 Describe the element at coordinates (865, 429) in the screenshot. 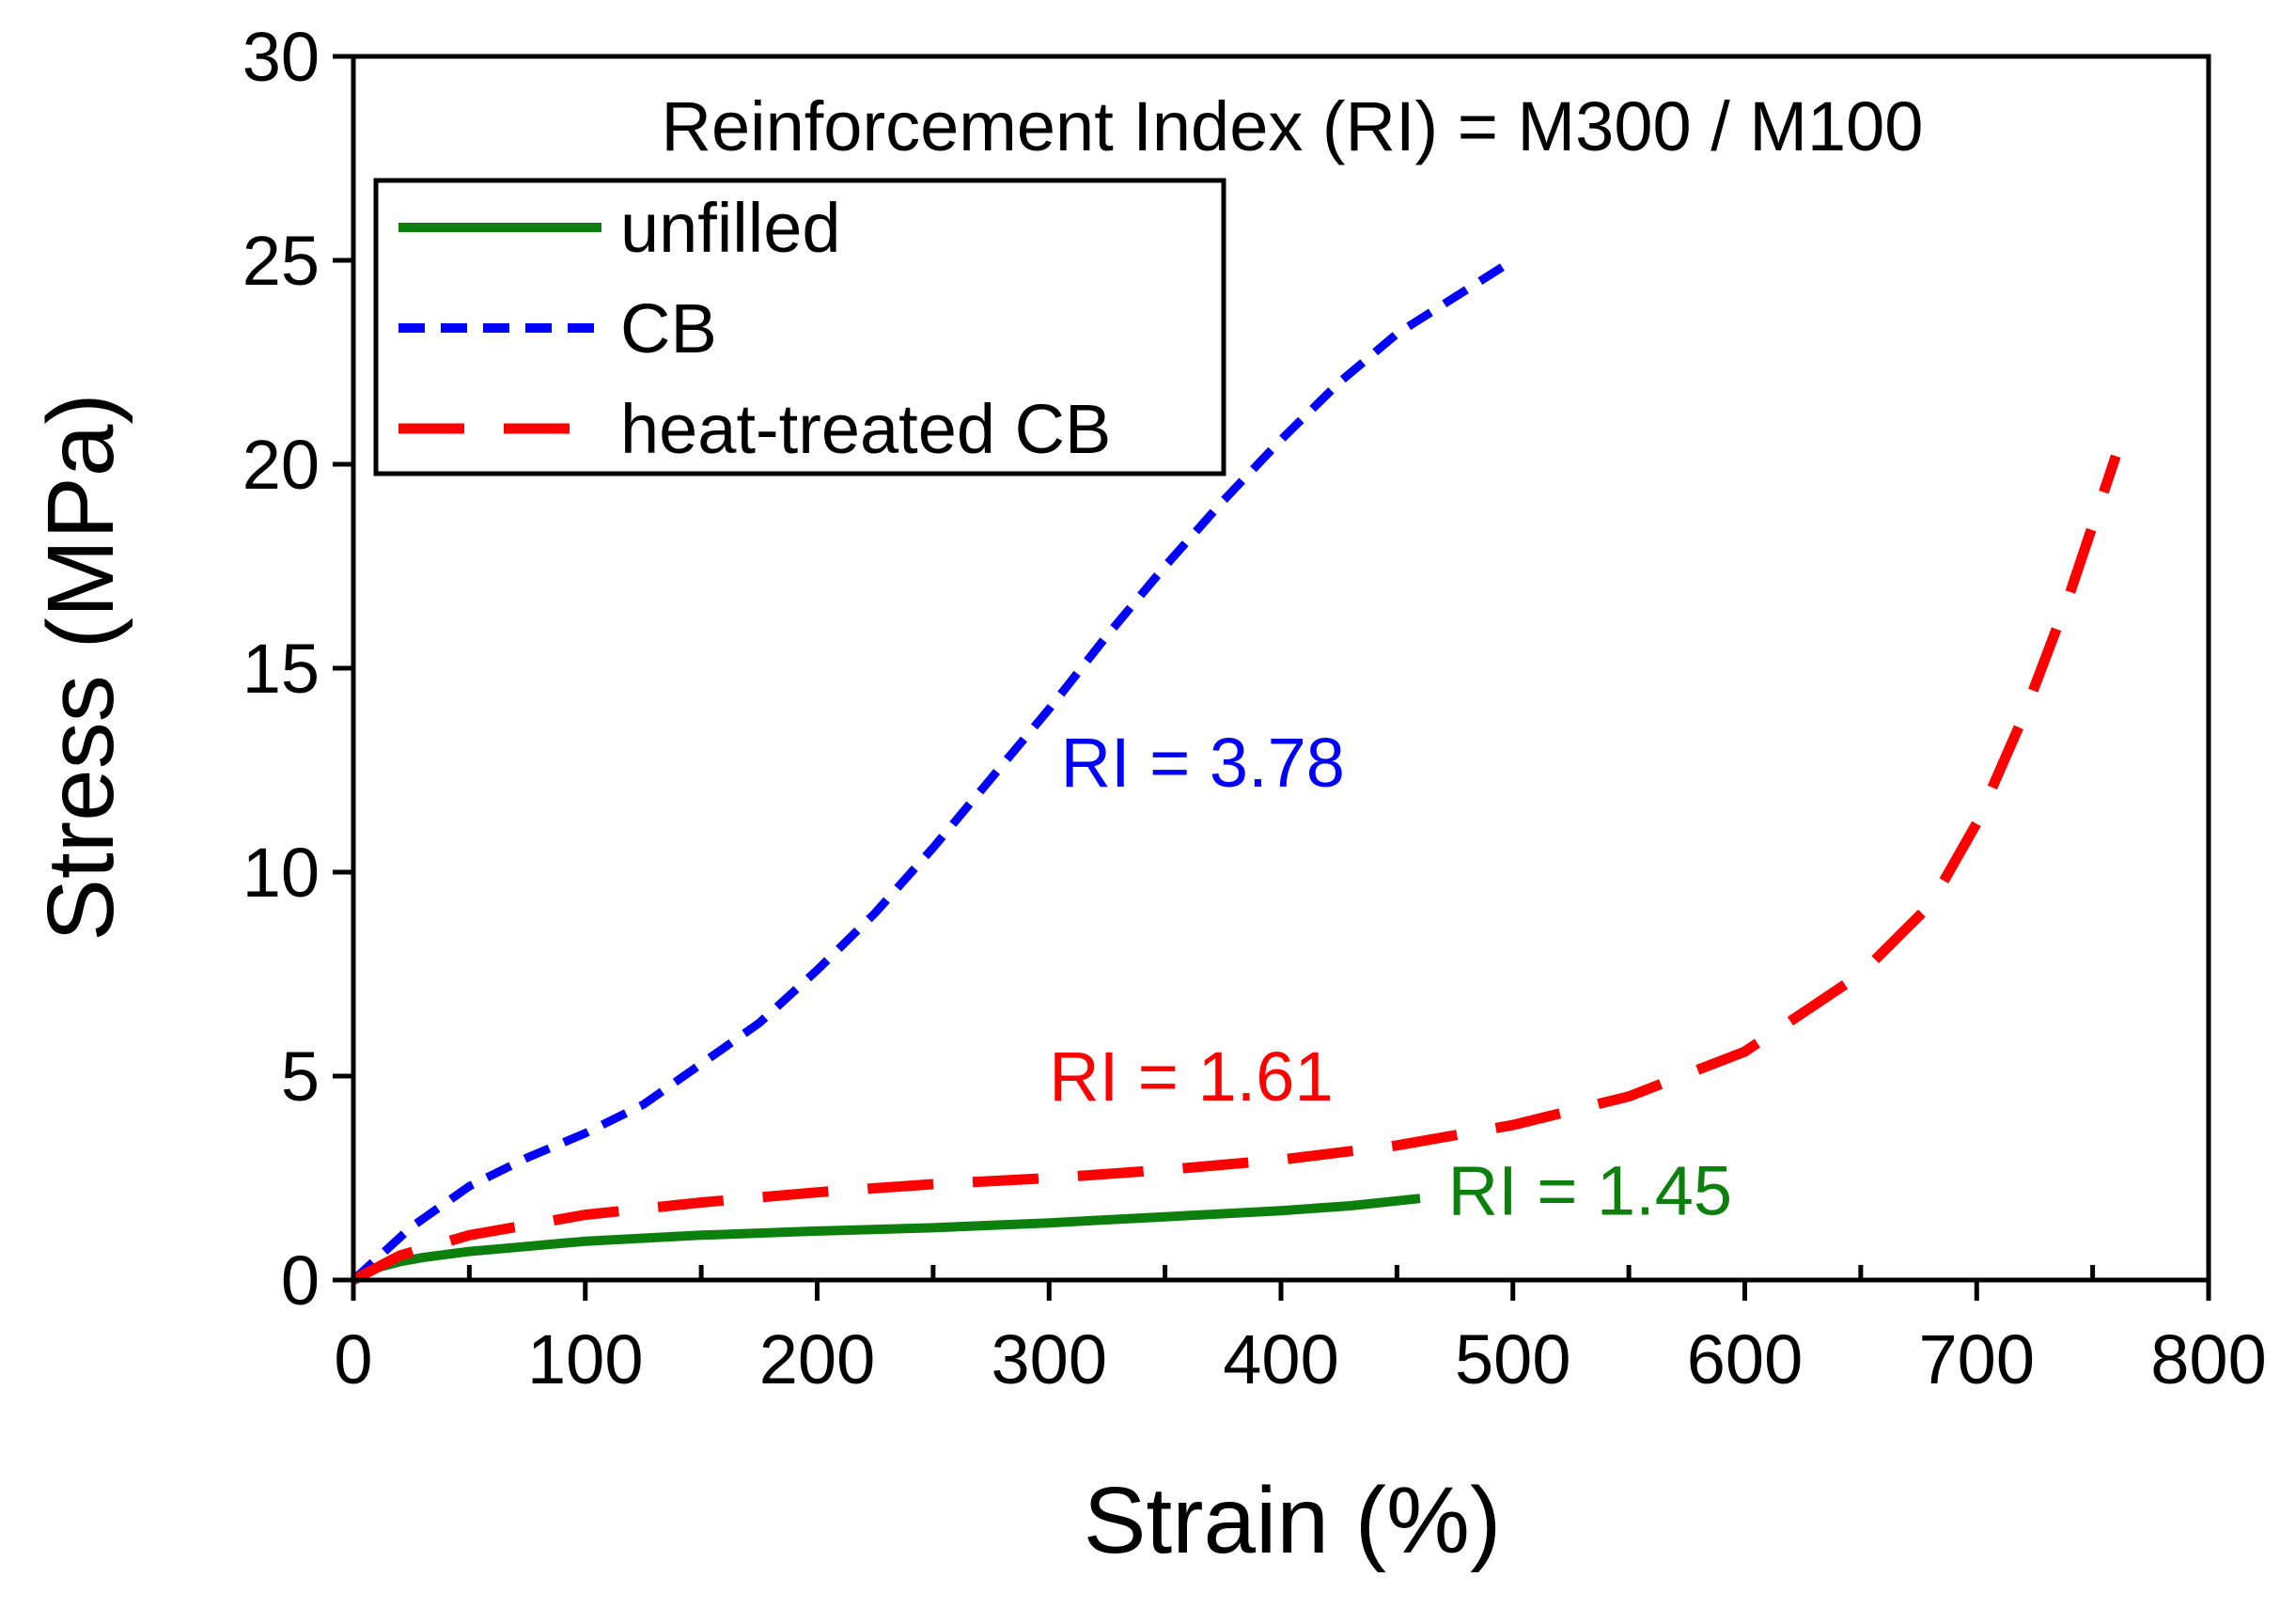

I see `legend-label: heat-treated CB` at that location.